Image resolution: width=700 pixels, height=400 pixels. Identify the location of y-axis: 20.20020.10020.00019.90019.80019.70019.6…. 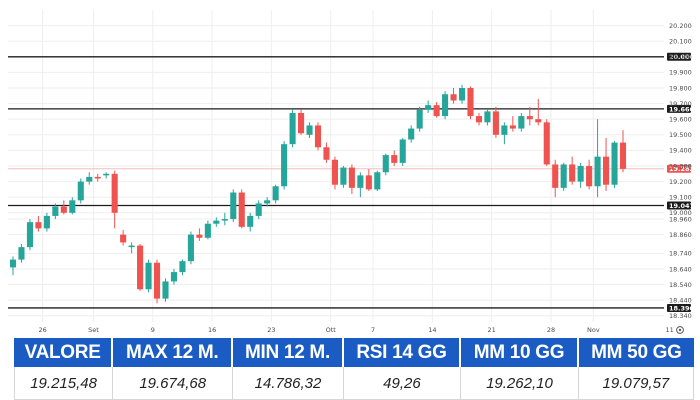
(680, 171).